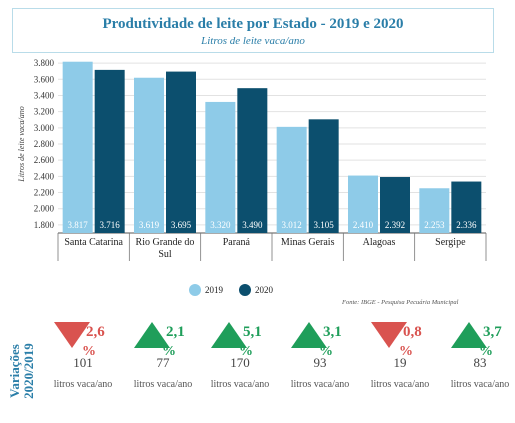  What do you see at coordinates (163, 362) in the screenshot?
I see `variation-absolute: 77` at bounding box center [163, 362].